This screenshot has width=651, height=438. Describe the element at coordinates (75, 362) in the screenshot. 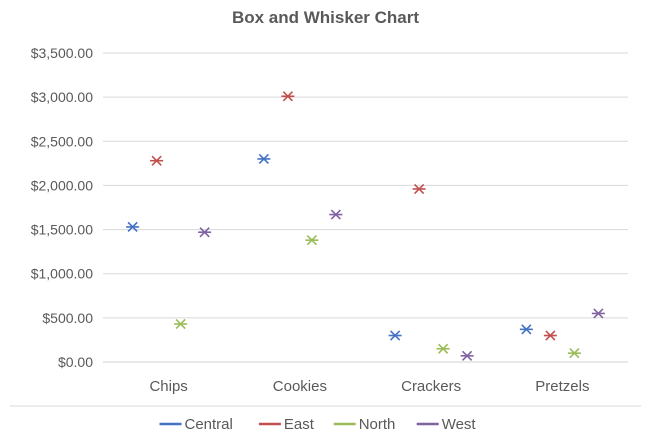

I see `y-tick-label: $0.00` at that location.